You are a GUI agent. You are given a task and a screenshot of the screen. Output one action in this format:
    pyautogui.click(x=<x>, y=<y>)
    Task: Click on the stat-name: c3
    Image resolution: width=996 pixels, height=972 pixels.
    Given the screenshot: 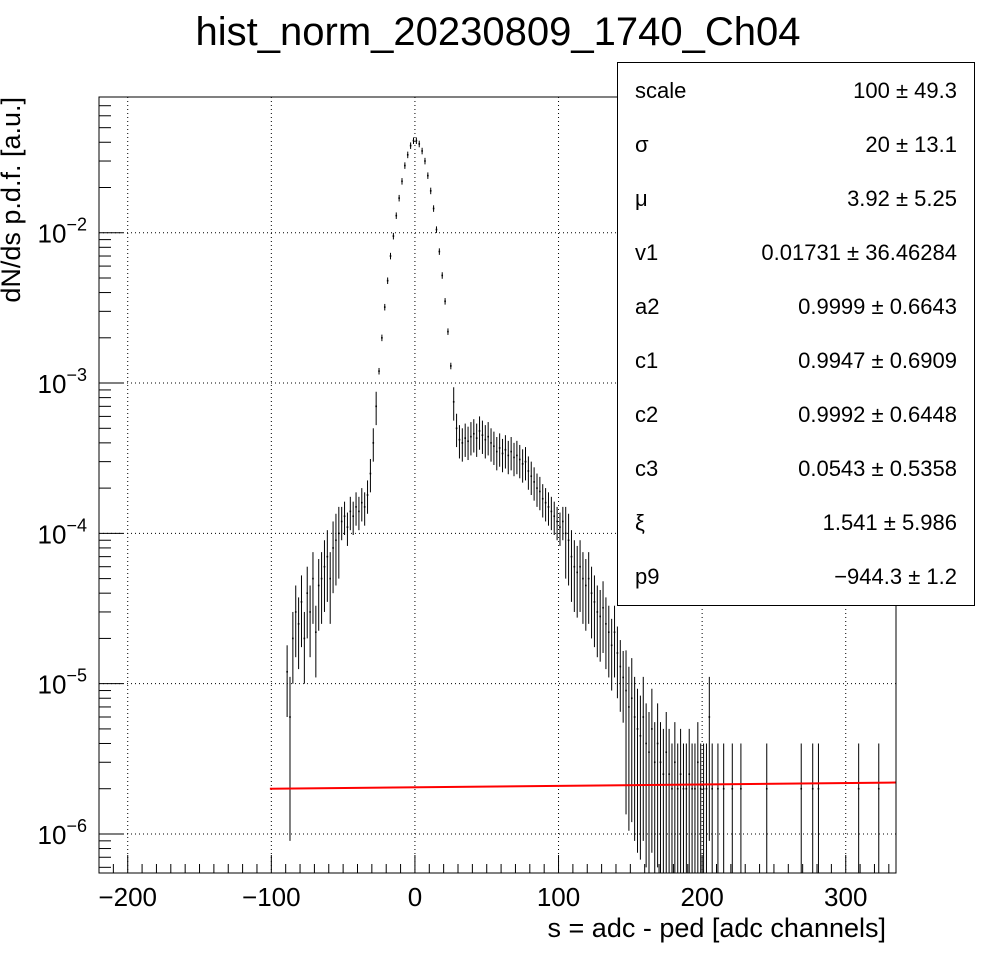 What is the action you would take?
    pyautogui.click(x=647, y=468)
    